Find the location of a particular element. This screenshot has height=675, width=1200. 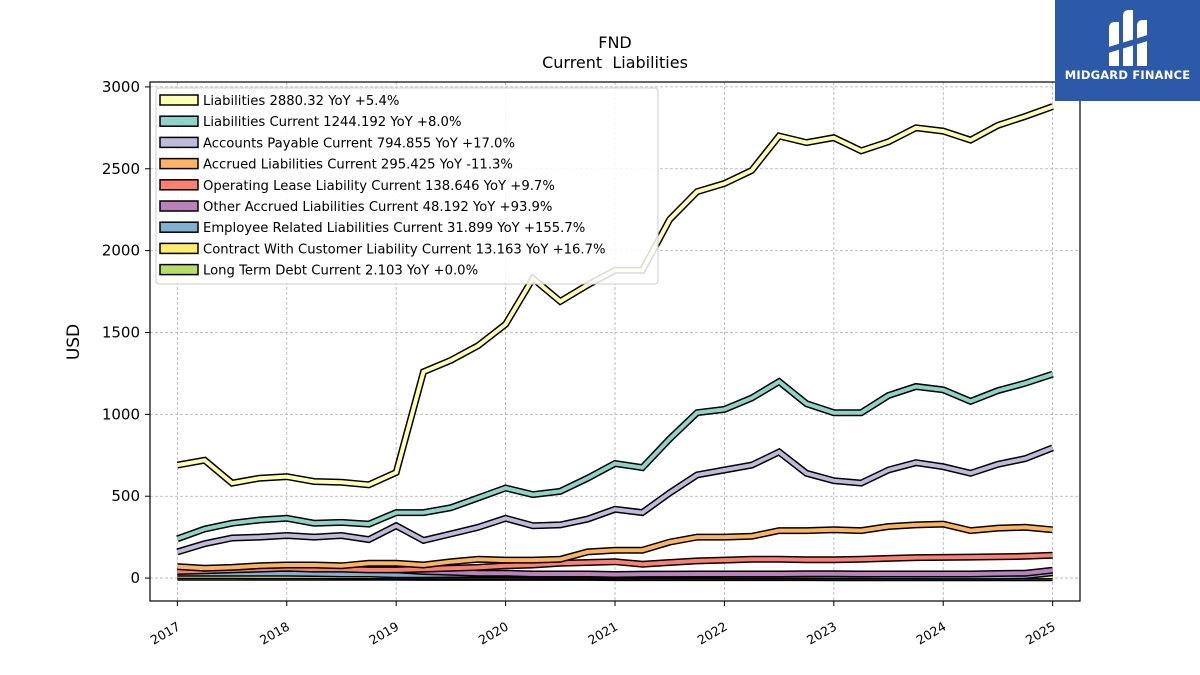

brand-logo: MIDGARD FINANCE is located at coordinates (1127, 50).